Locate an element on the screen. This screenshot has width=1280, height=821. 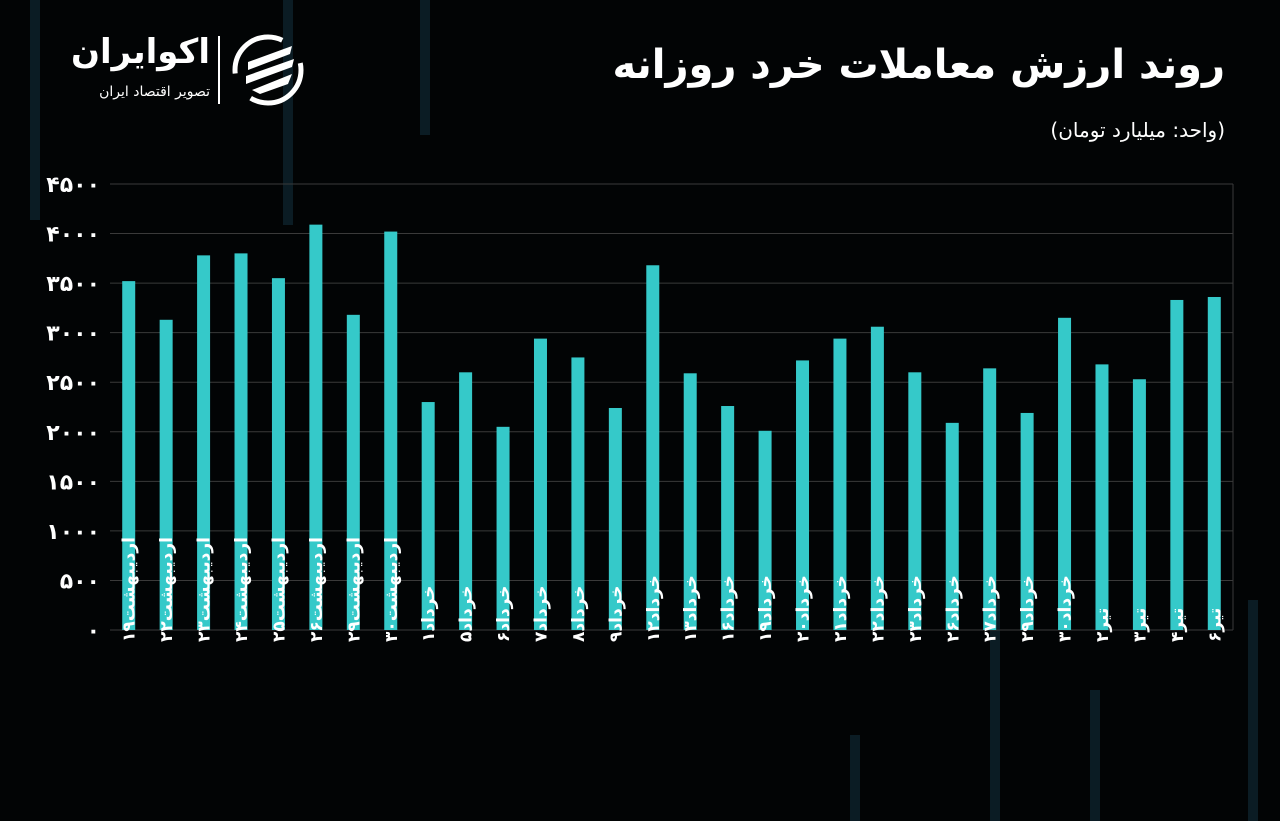
y-tick-label: ۵۰۰ is located at coordinates (80, 581).